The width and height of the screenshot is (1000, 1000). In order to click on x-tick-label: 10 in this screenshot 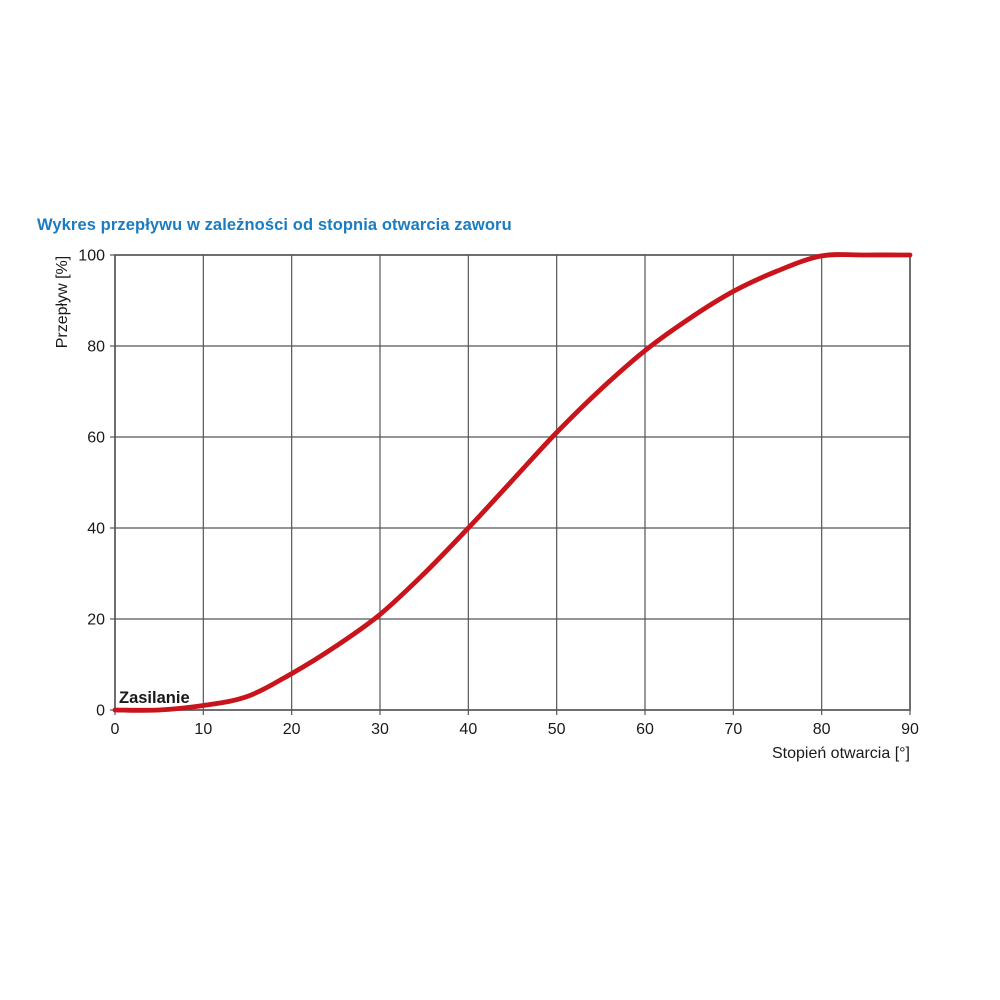, I will do `click(203, 729)`.